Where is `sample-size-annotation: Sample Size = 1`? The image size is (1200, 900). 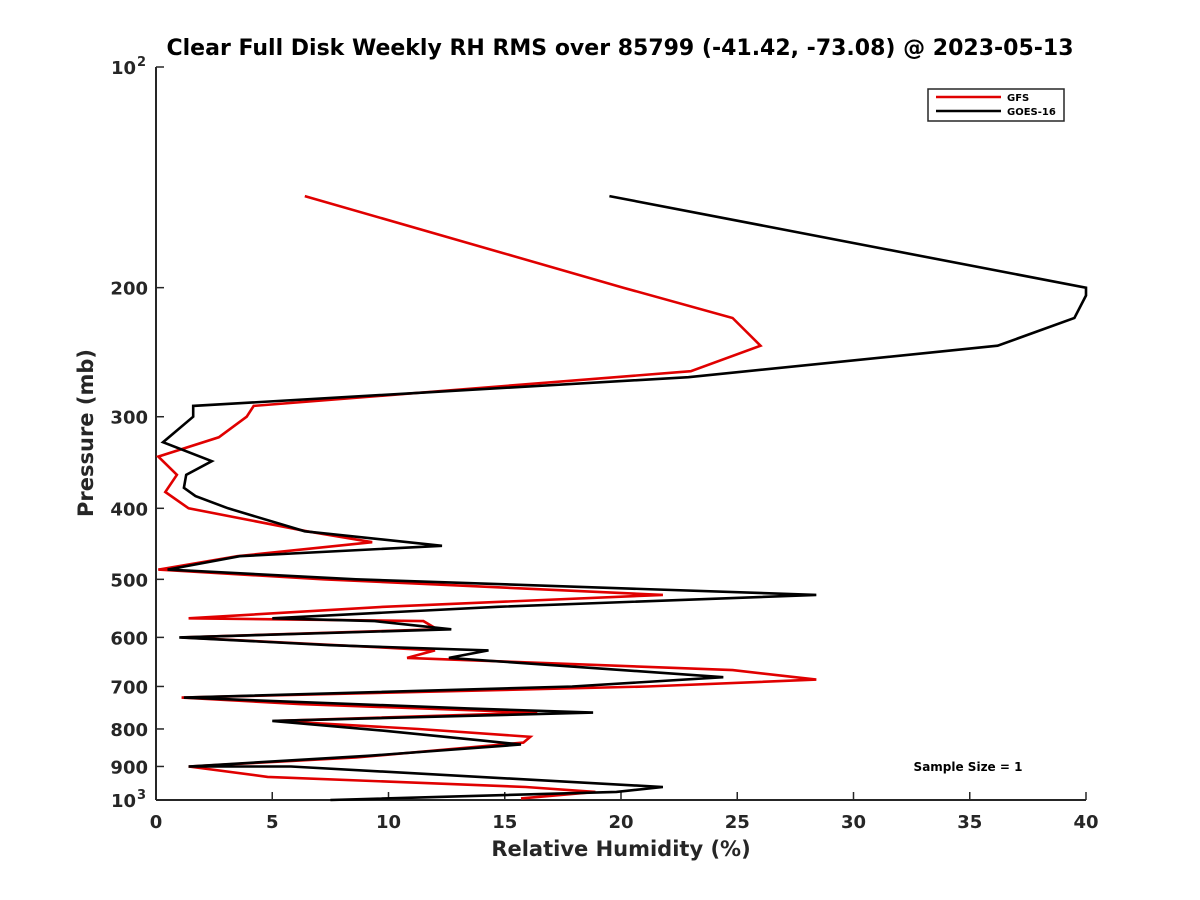
sample-size-annotation: Sample Size = 1 is located at coordinates (968, 767).